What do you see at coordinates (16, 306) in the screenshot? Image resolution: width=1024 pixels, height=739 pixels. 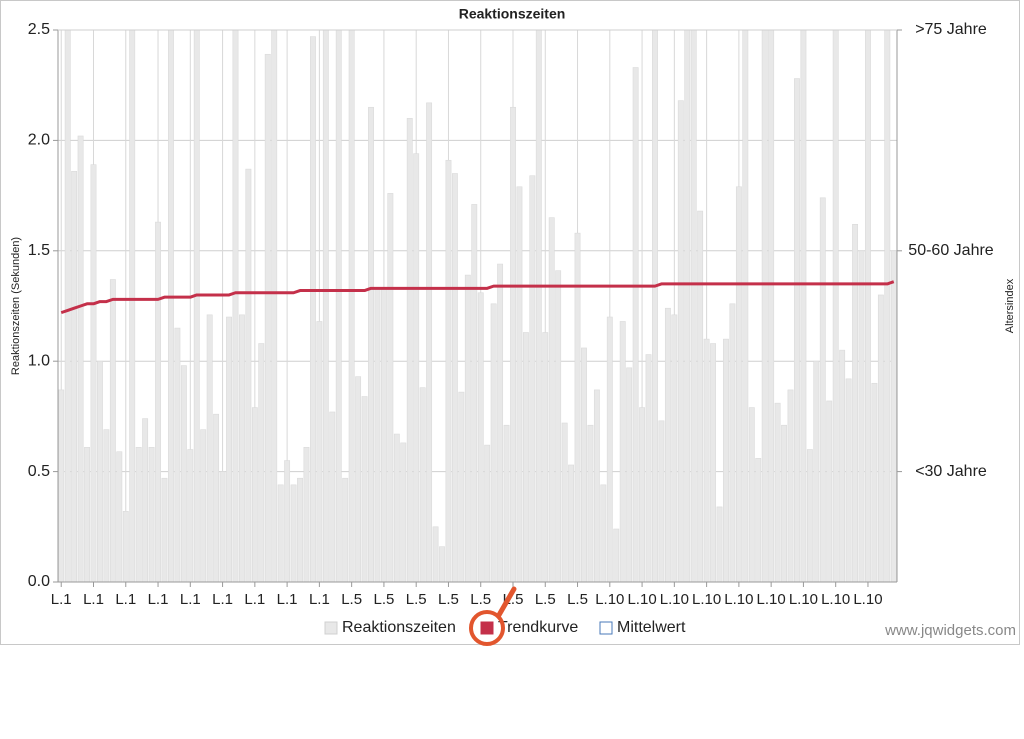 I see `y-axis-label: Reaktionszeiten (Sekunden)` at bounding box center [16, 306].